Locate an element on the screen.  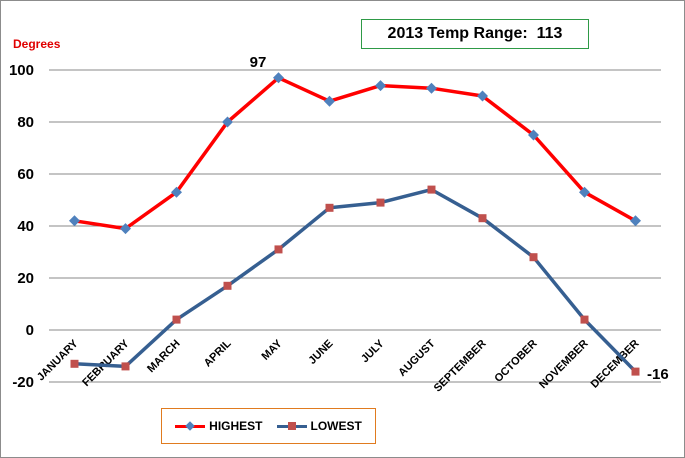
x-tick-label: OCTOBER is located at coordinates (515, 361).